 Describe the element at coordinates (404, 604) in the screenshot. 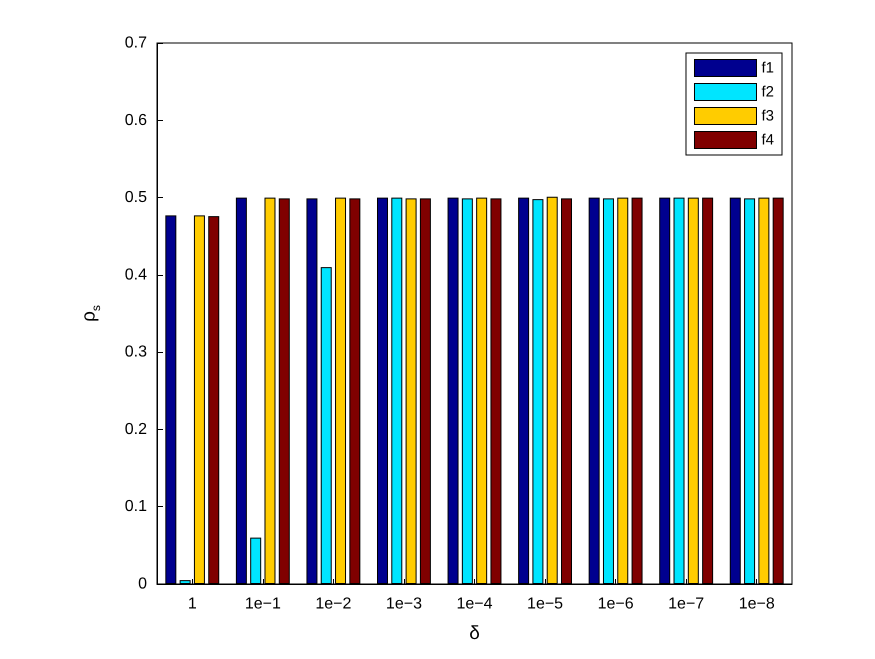

I see `x-tick-label: 1e−3` at that location.